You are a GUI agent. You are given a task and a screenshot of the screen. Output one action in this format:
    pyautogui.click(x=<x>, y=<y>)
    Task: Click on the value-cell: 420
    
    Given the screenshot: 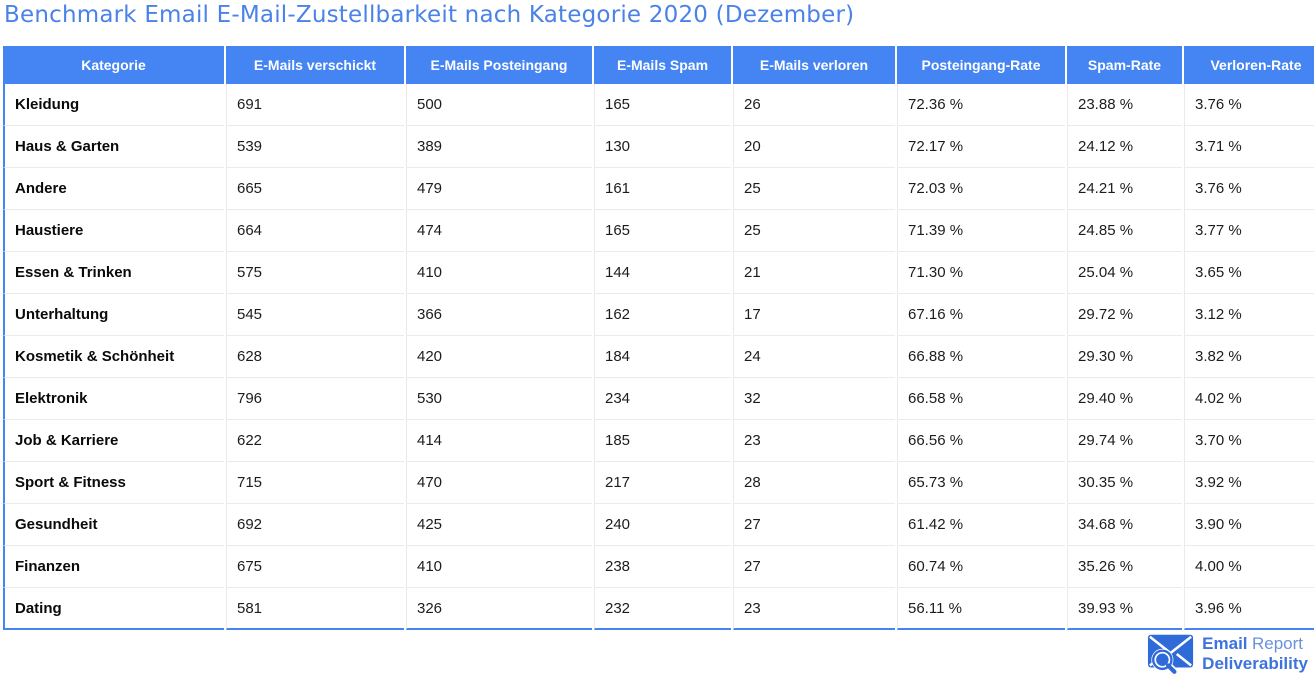 What is the action you would take?
    pyautogui.click(x=499, y=357)
    